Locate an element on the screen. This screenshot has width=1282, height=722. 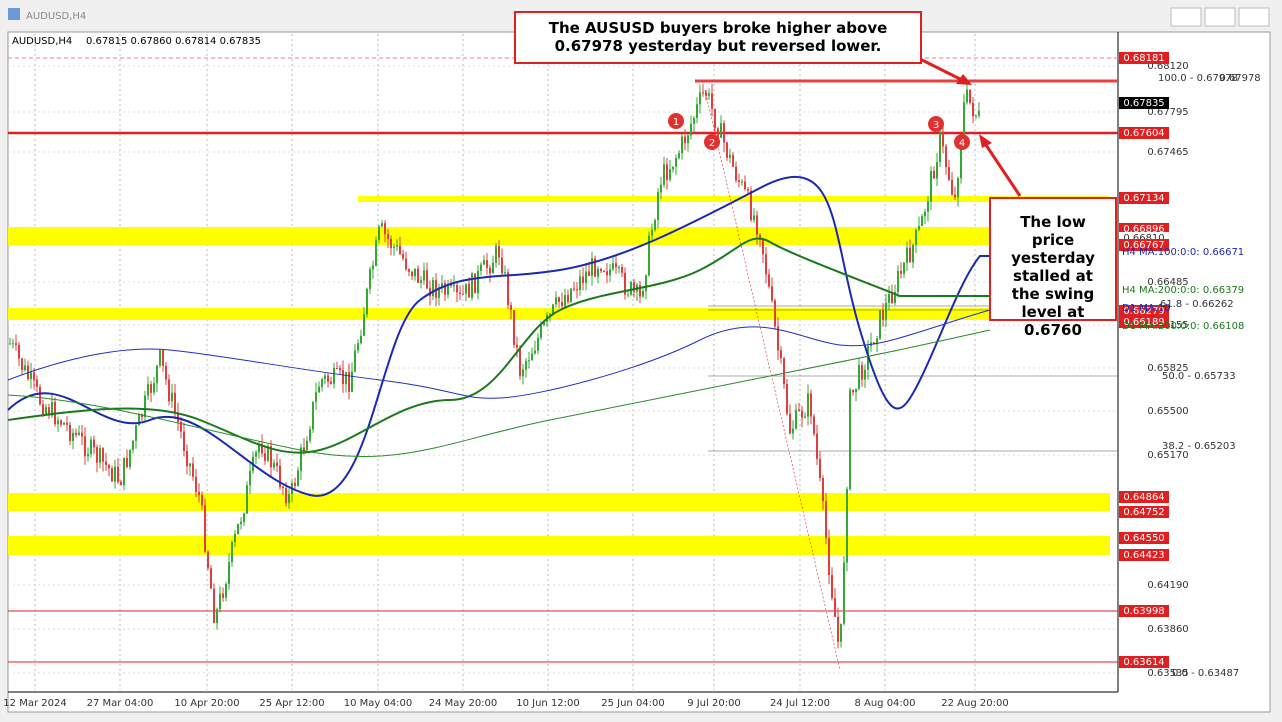
date-label: 27 Mar 04:00 is located at coordinates (120, 703).